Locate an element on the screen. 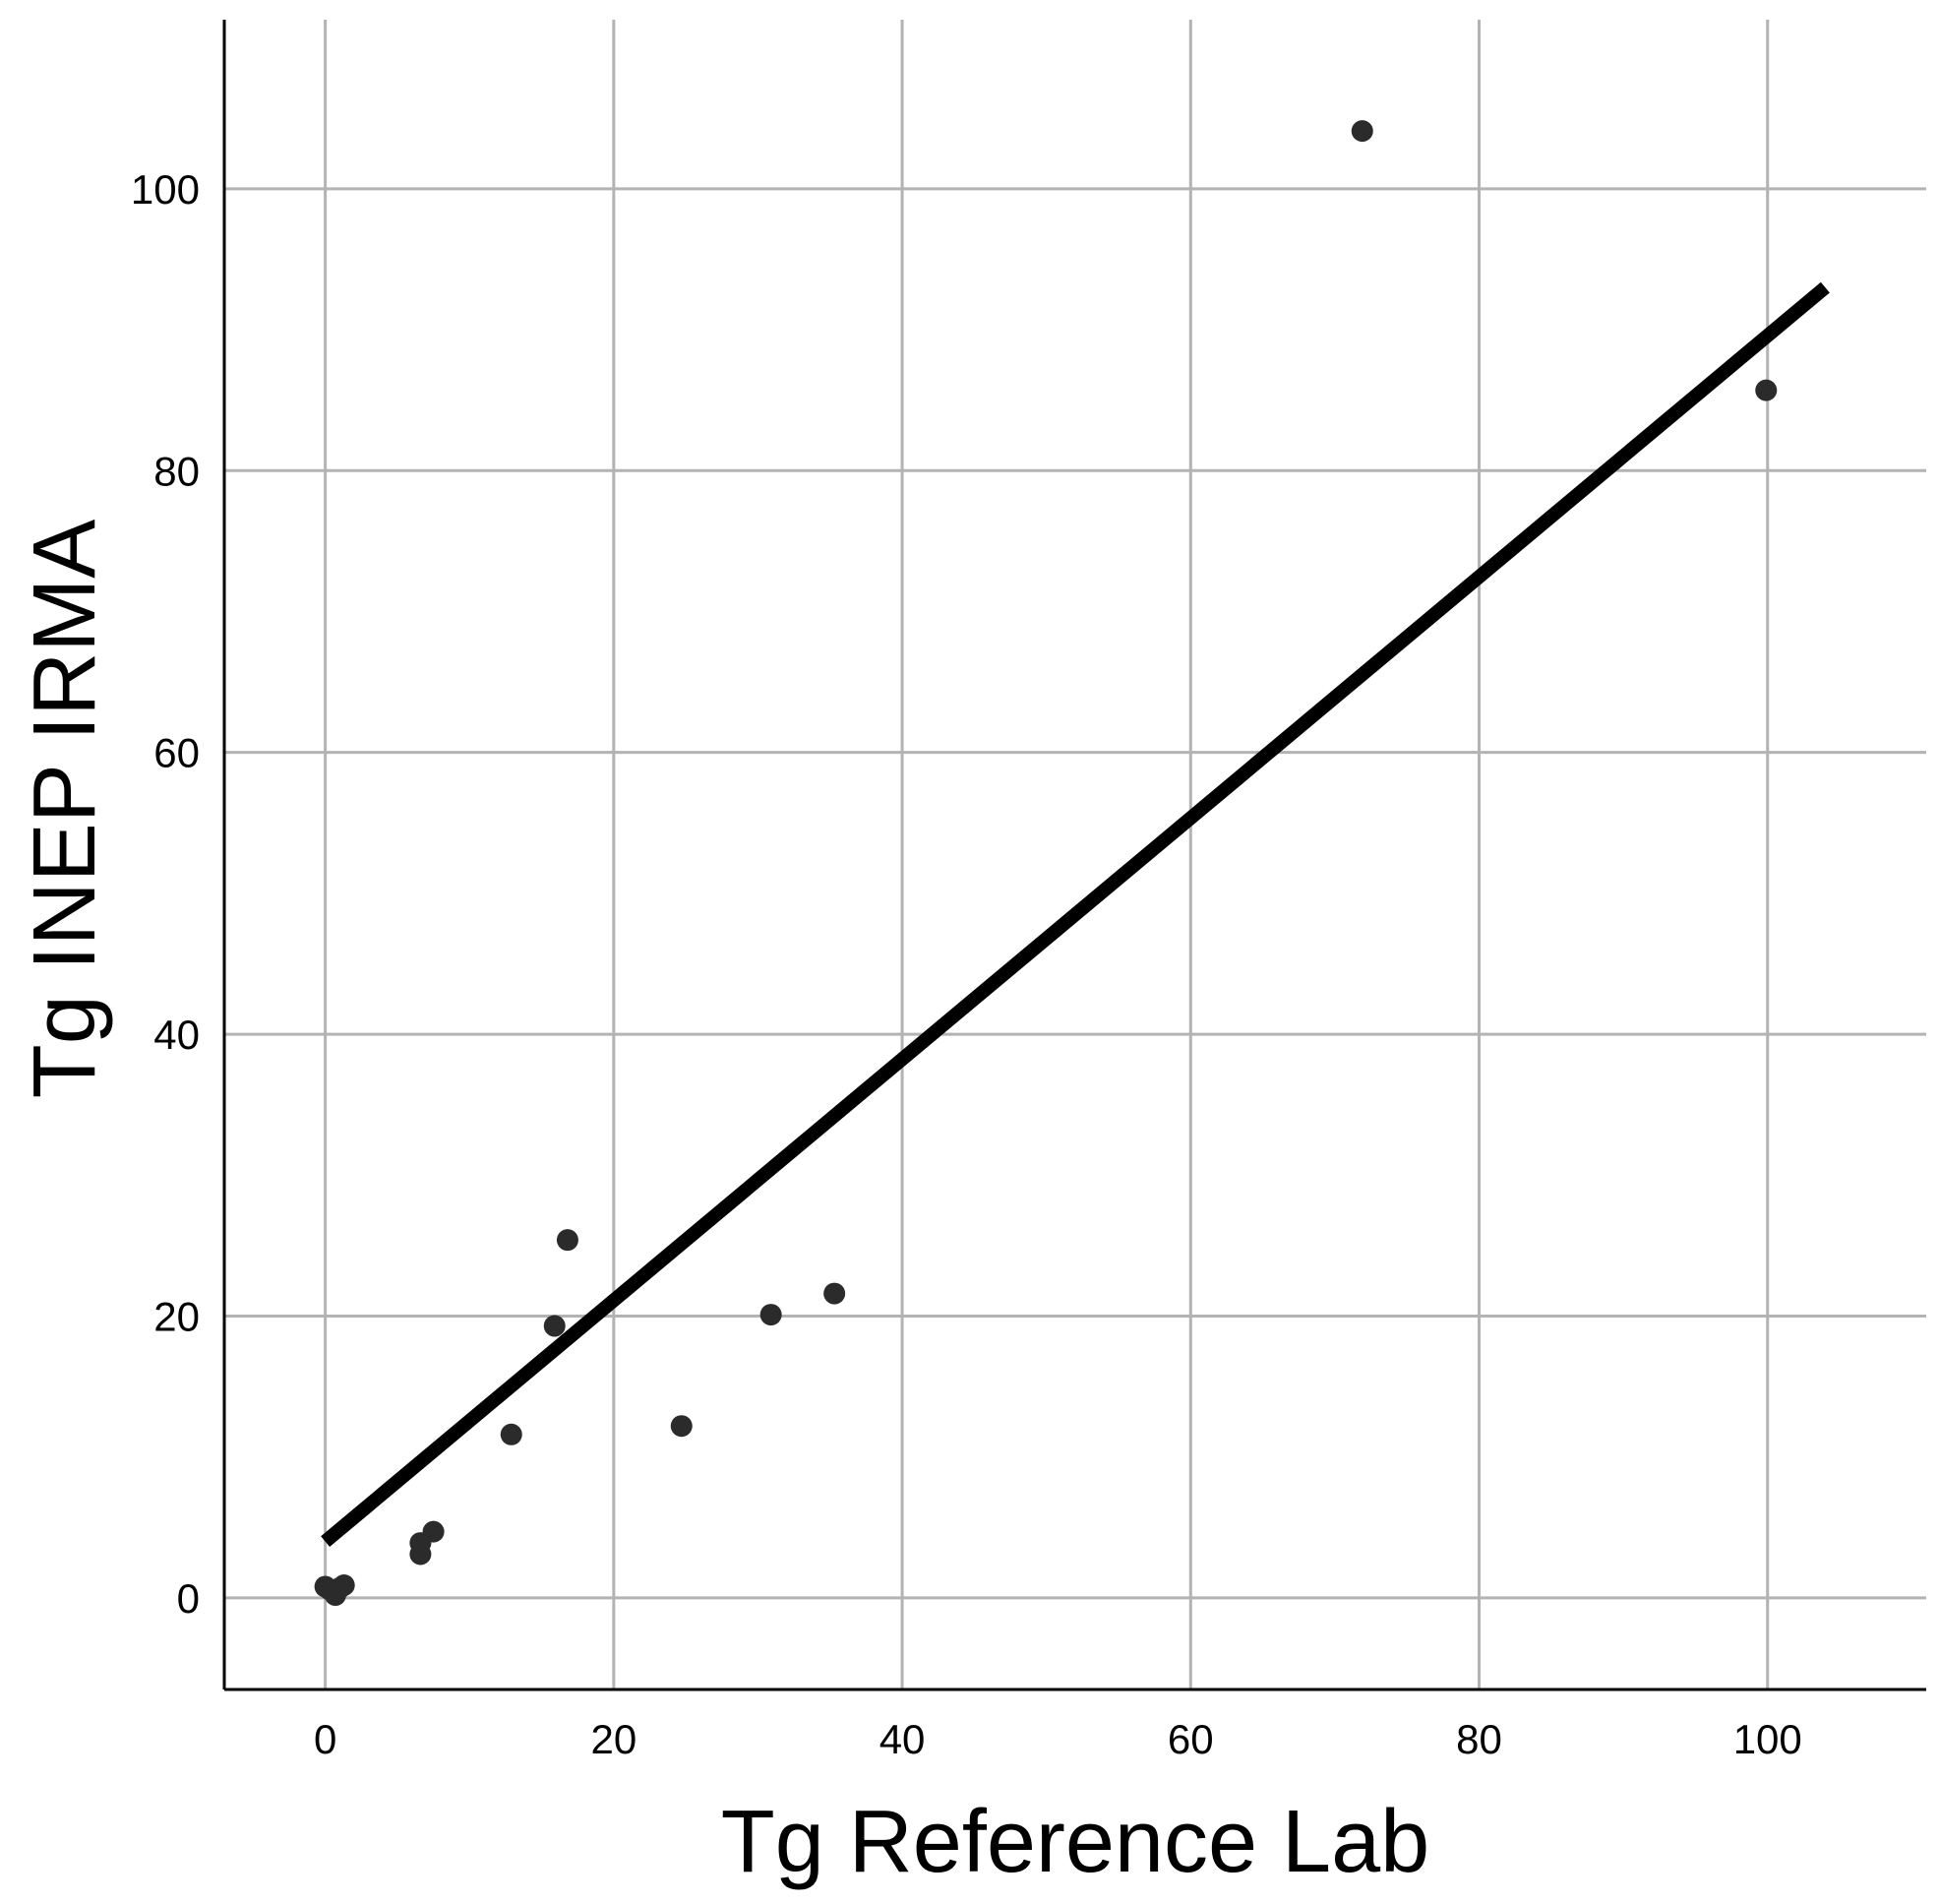 This screenshot has height=1904, width=1939. x-tick-label: 40 is located at coordinates (902, 1739).